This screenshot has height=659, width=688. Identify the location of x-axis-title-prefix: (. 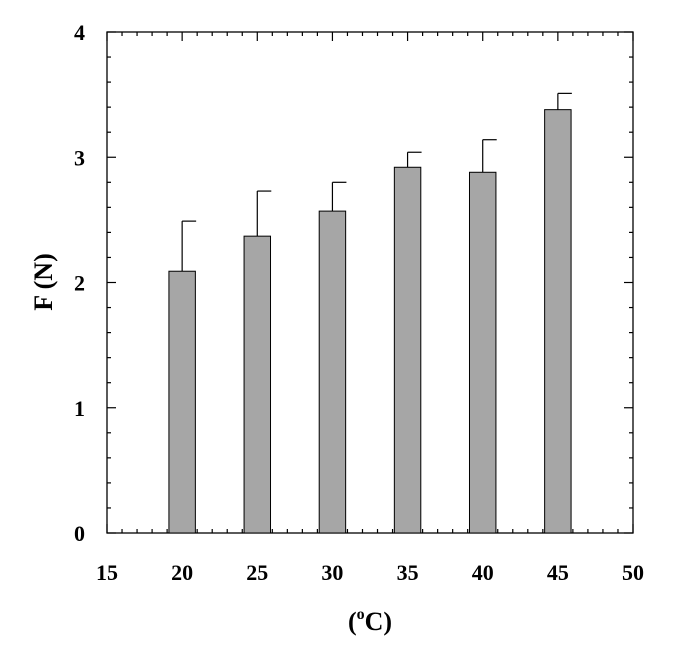
(352, 621).